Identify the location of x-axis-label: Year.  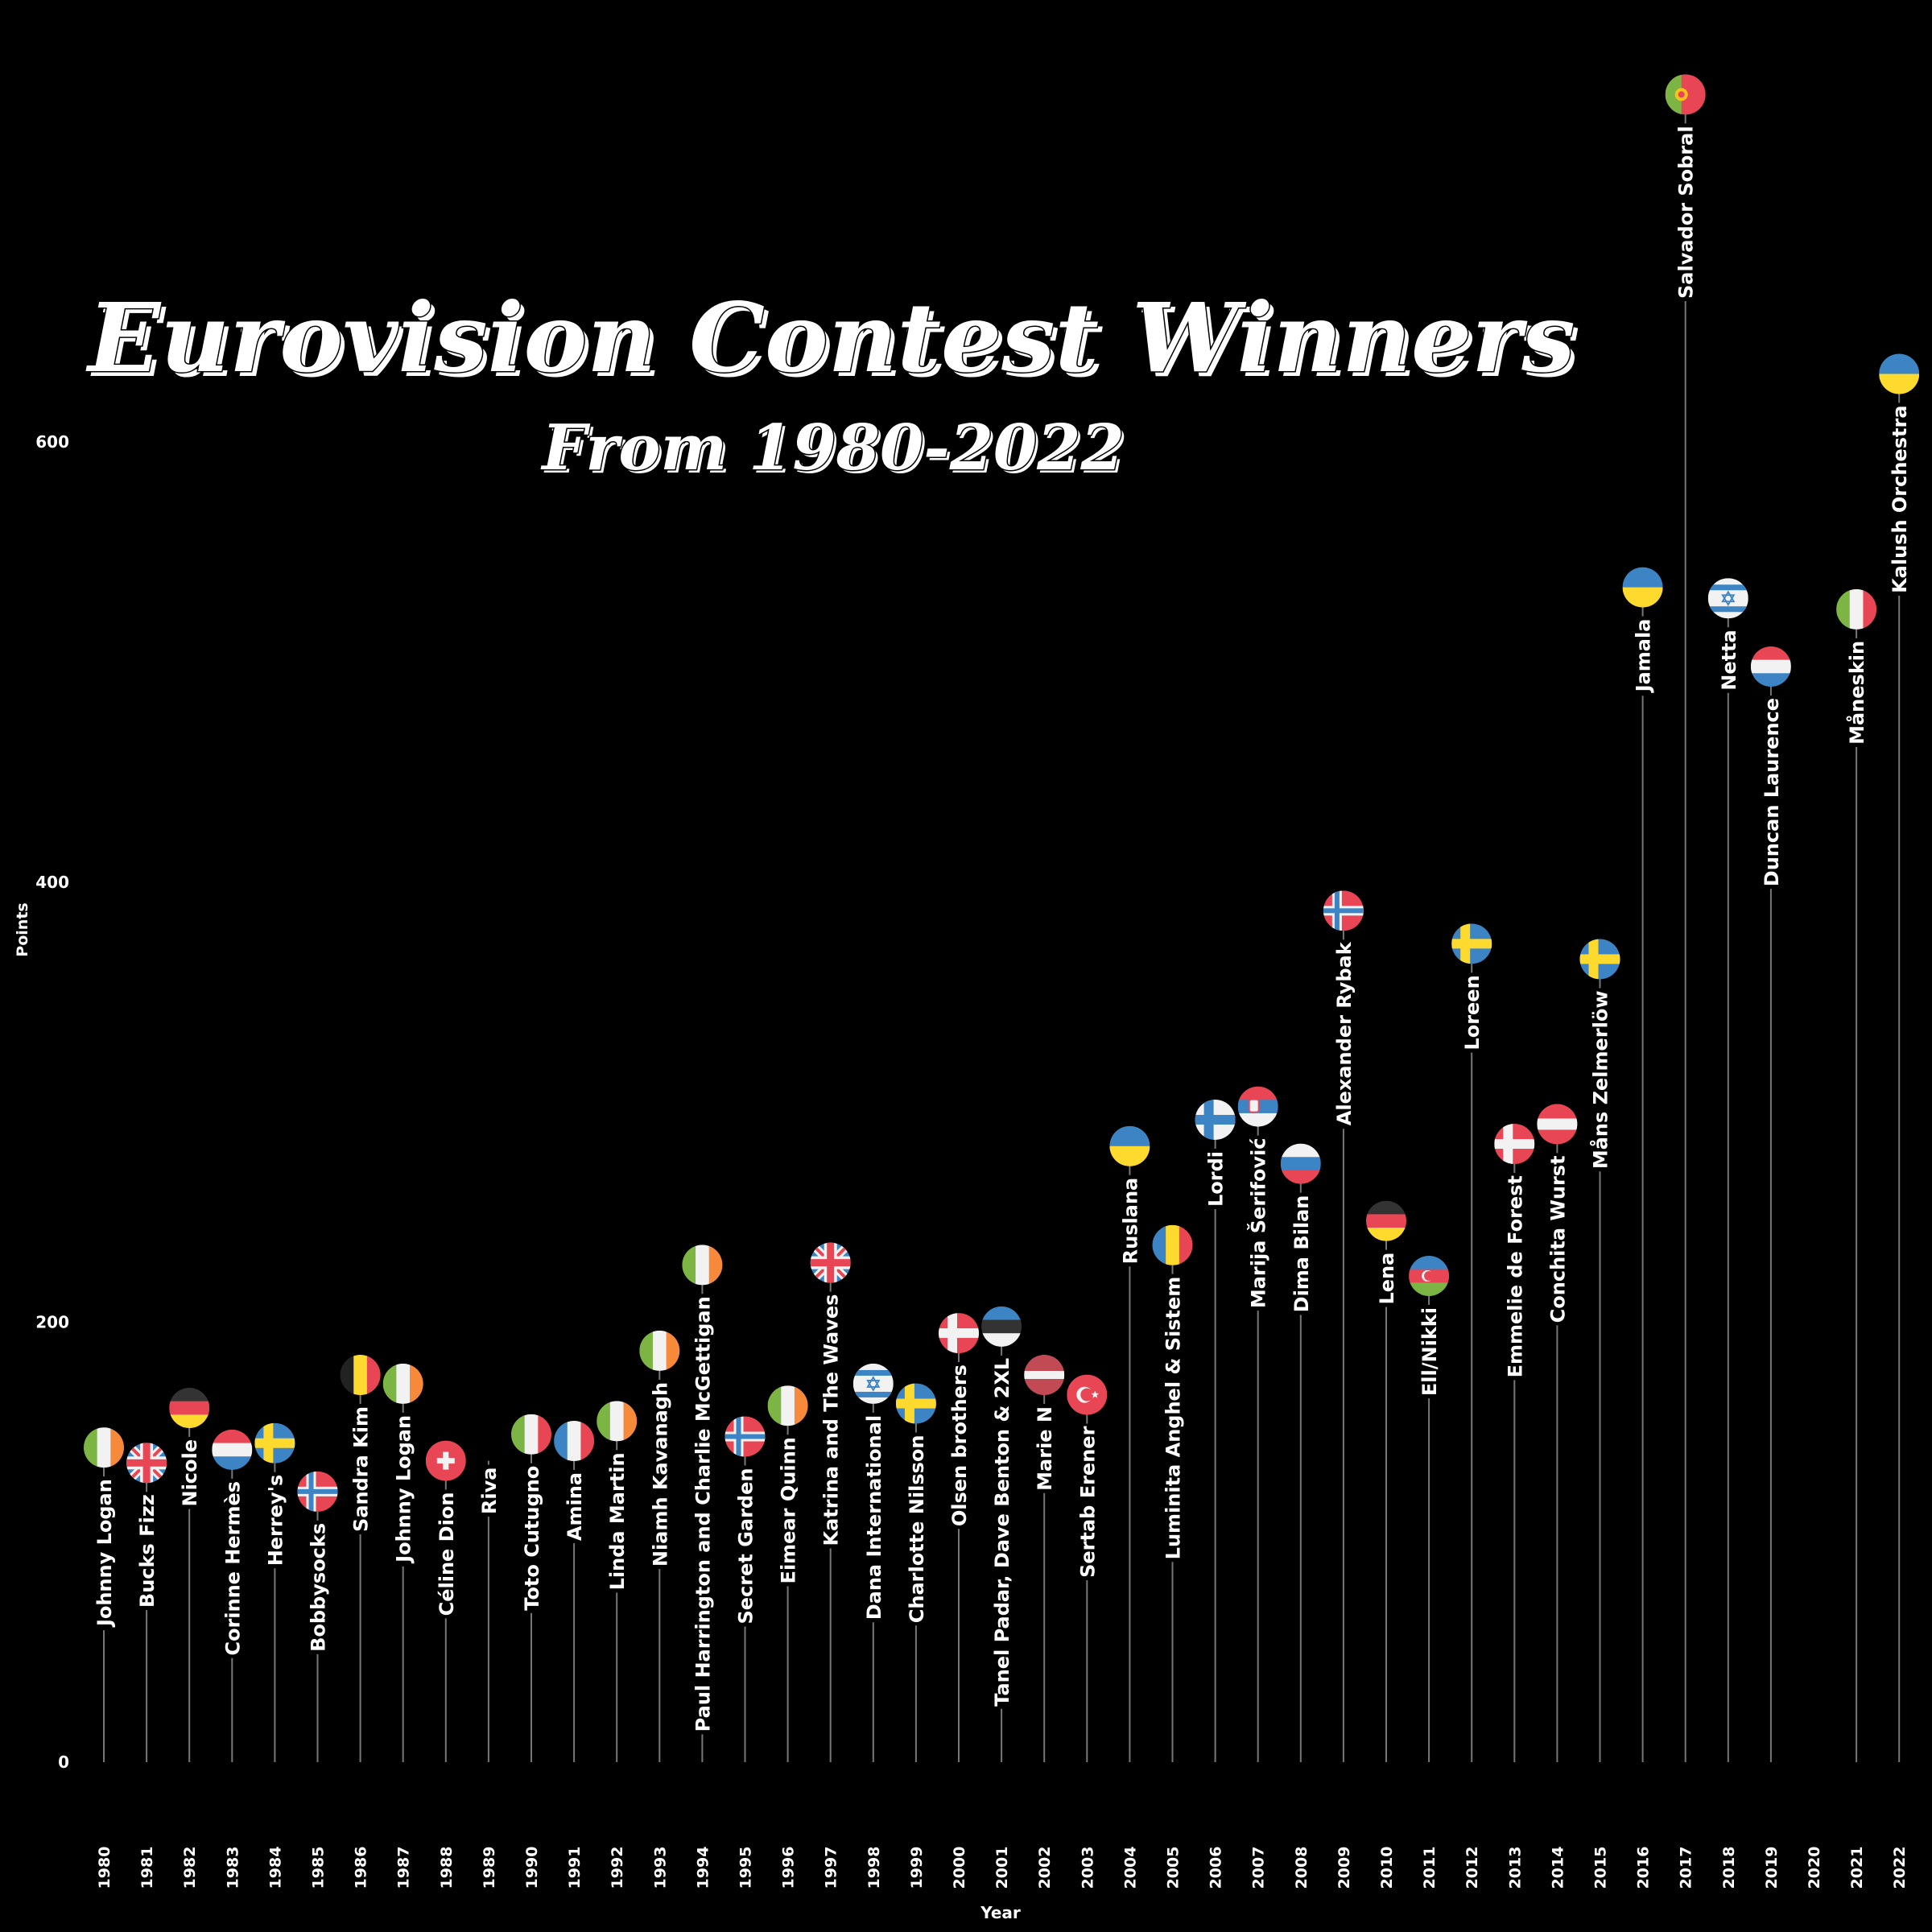
(1000, 1912).